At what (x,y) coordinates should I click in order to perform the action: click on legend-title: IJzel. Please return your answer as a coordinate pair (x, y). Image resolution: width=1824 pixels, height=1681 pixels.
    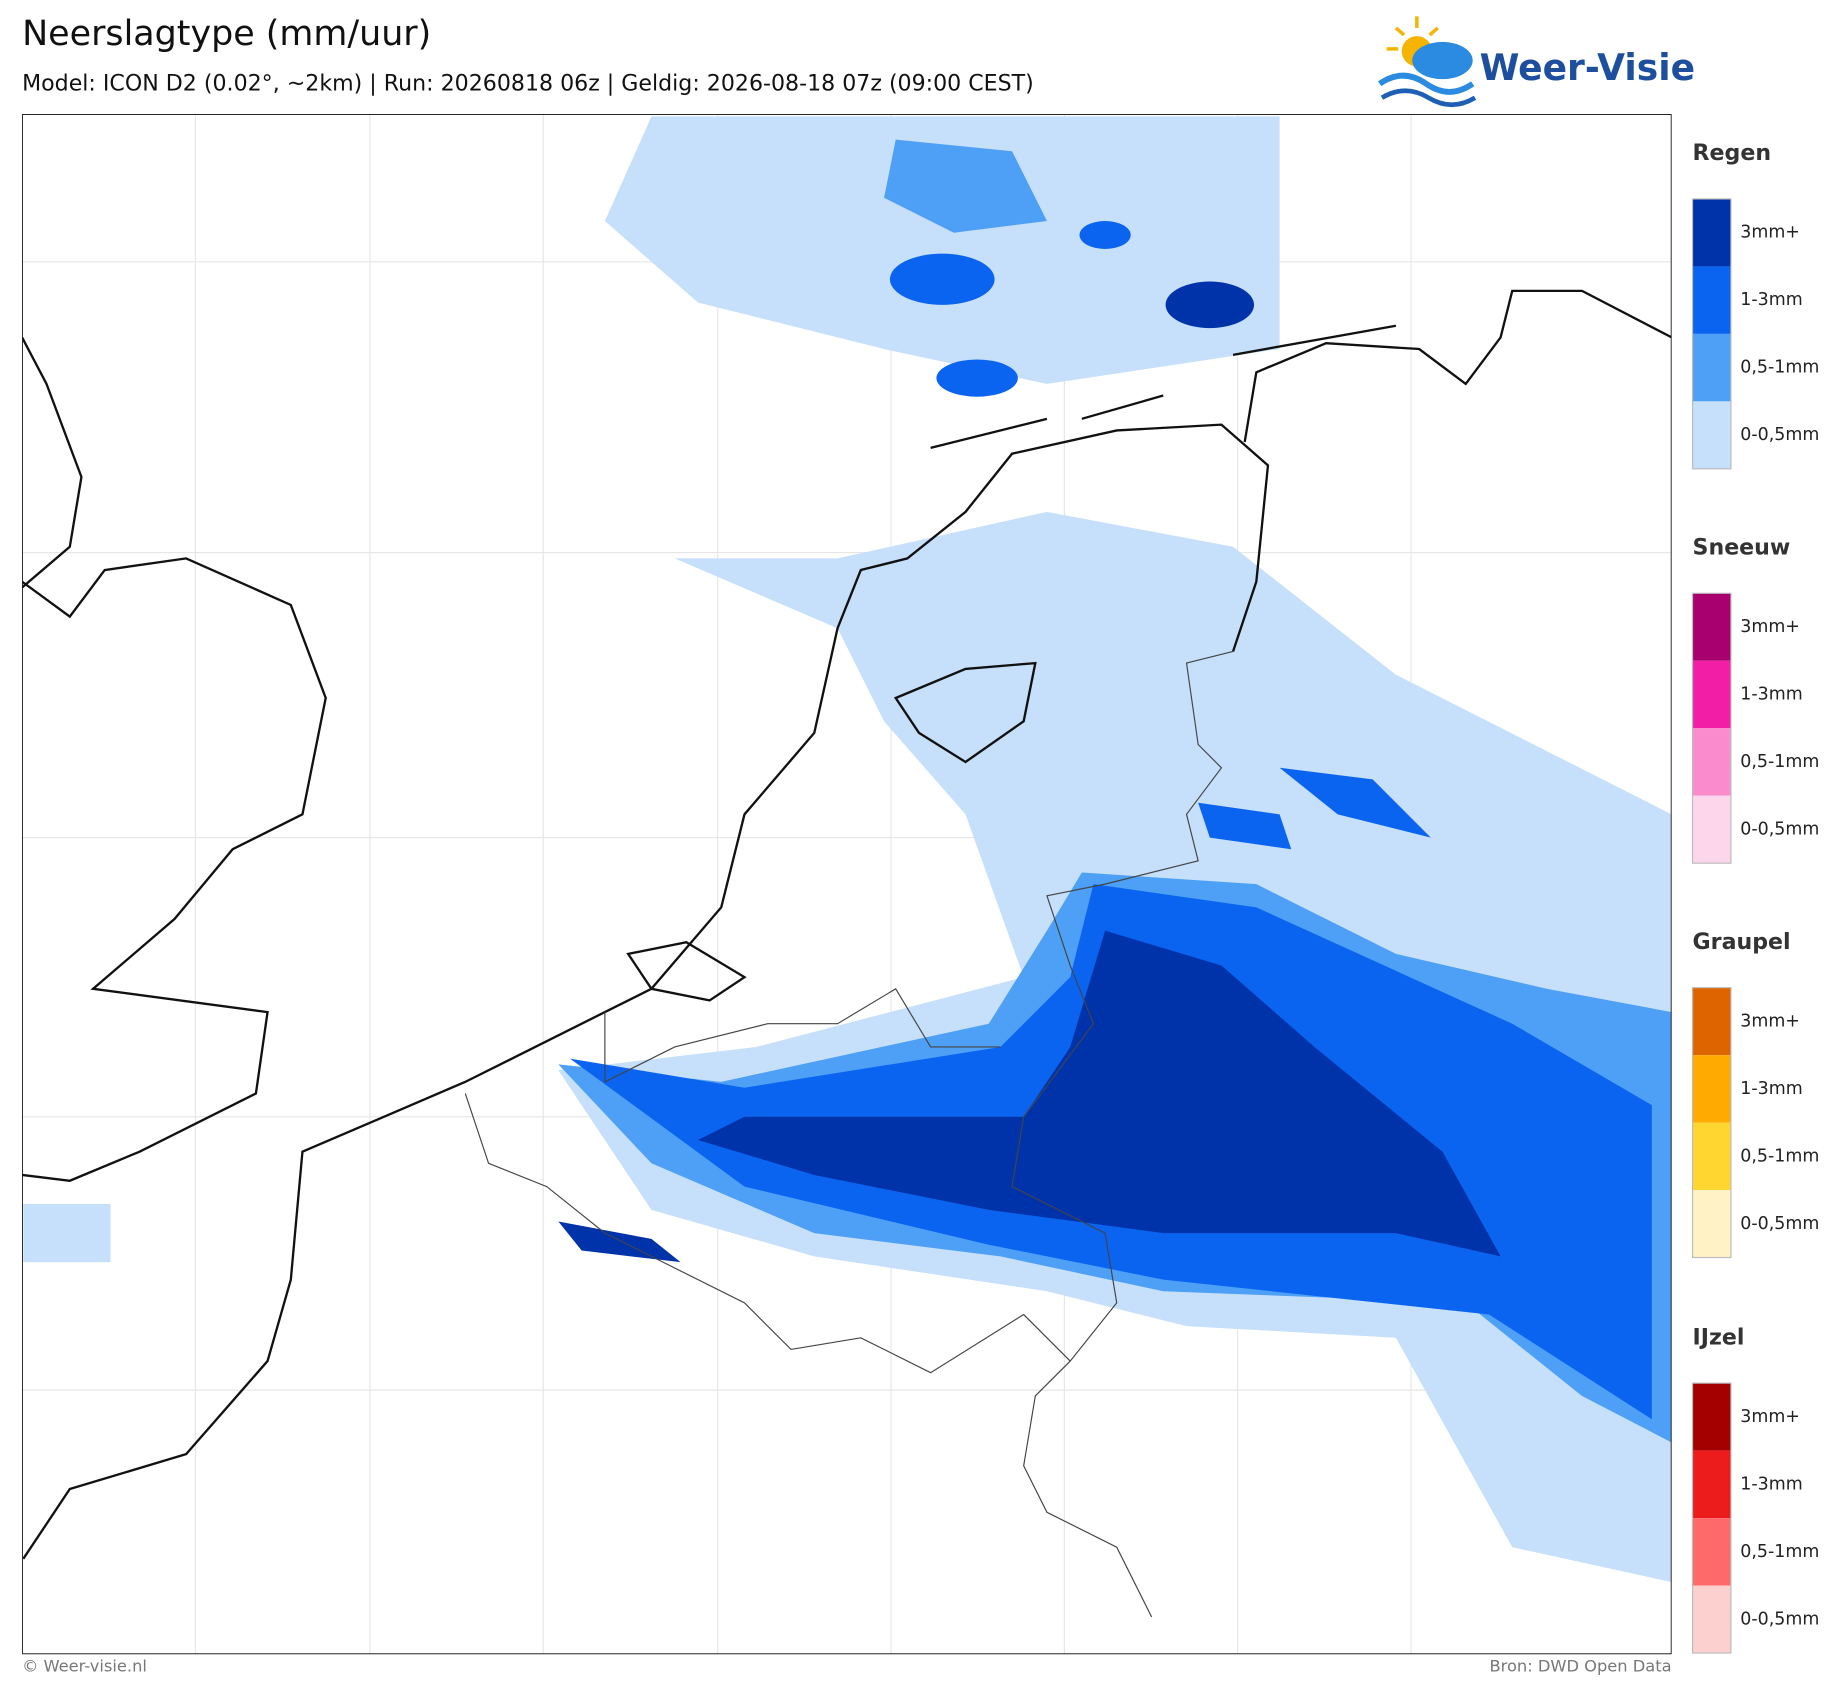
    Looking at the image, I should click on (1719, 1337).